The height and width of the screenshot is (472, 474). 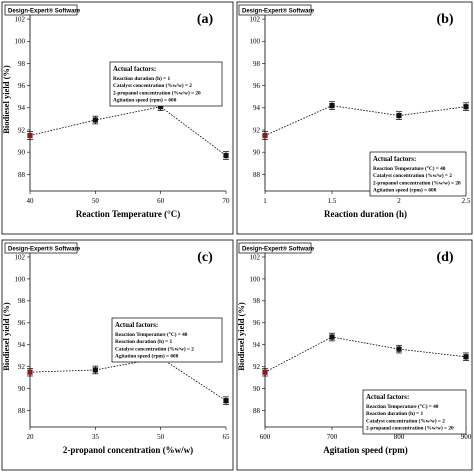 I want to click on x-tick-label: 600, so click(x=265, y=437).